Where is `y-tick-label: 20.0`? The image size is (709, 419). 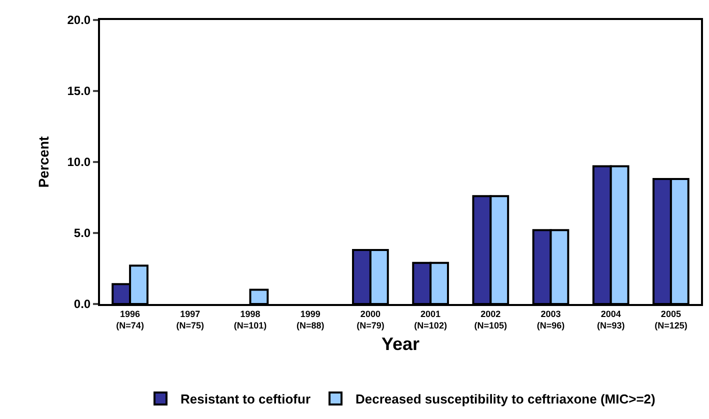
y-tick-label: 20.0 is located at coordinates (79, 20).